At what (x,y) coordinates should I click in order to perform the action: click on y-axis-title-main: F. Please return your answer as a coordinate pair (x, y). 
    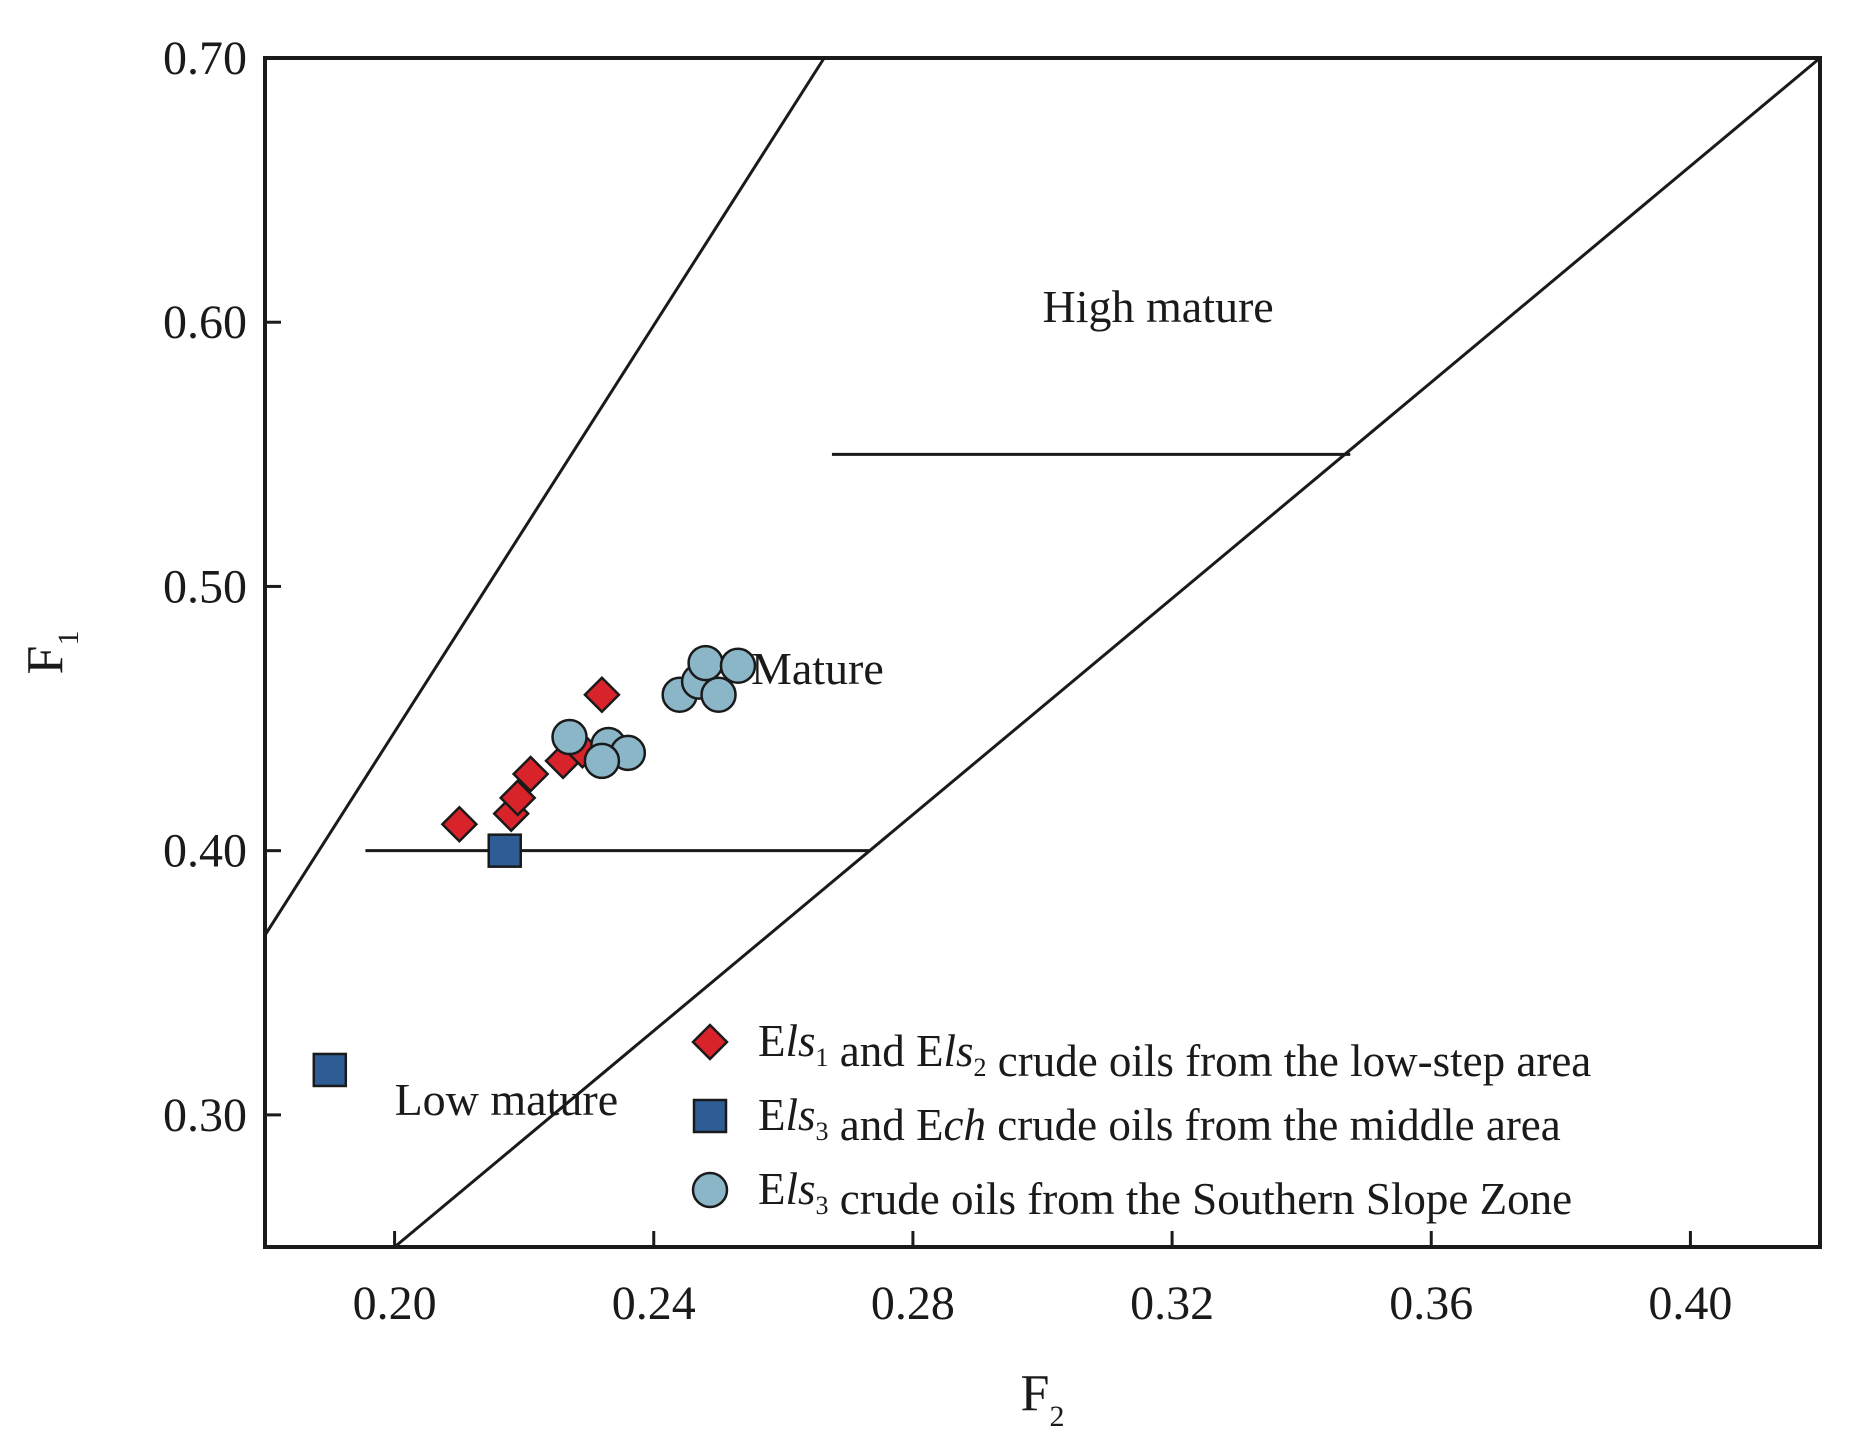
    Looking at the image, I should click on (45, 660).